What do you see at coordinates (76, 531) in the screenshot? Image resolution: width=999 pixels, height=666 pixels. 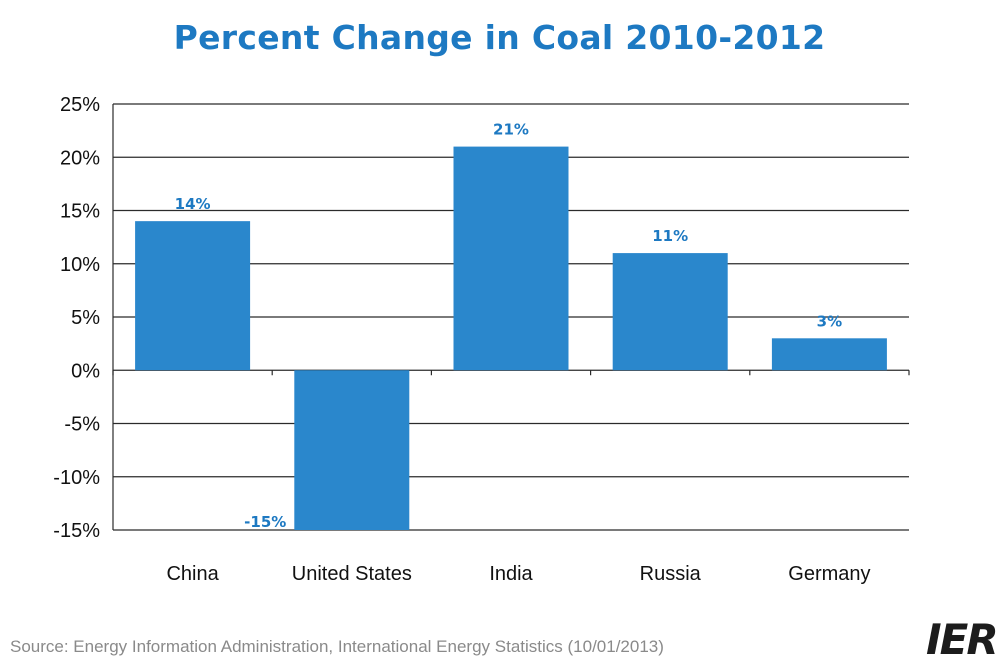 I see `y-tick-label: -15%` at bounding box center [76, 531].